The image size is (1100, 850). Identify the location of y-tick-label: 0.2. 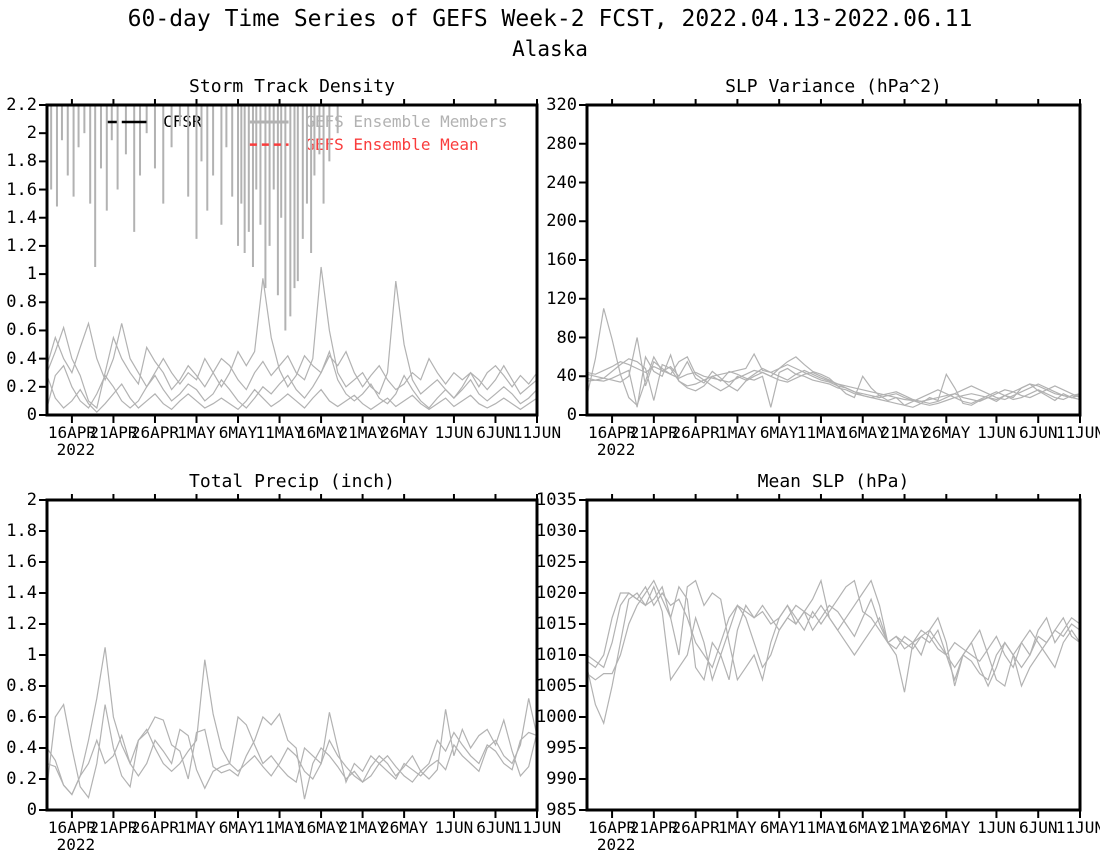
(21, 779).